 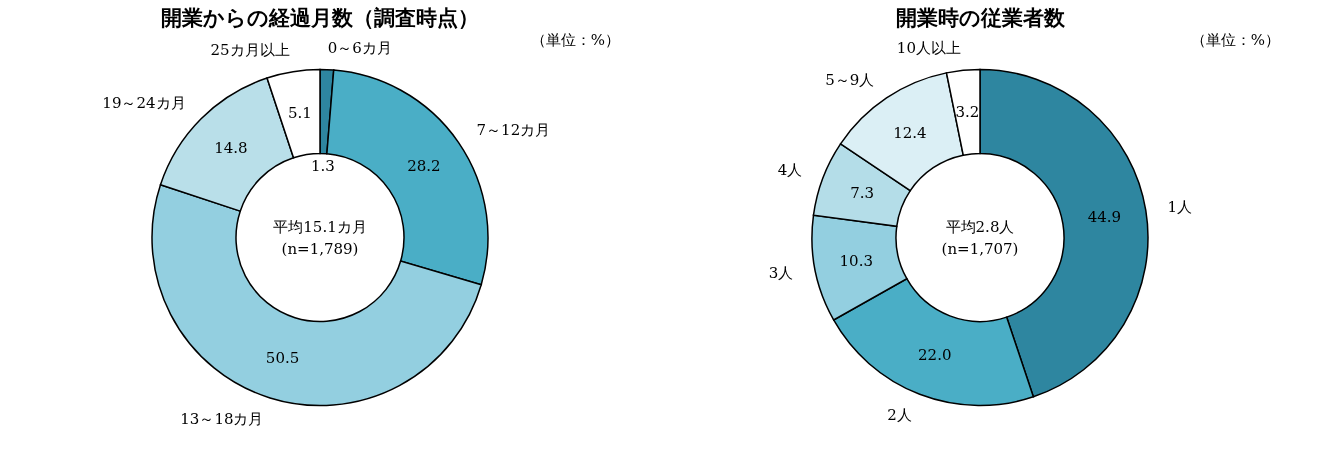 What do you see at coordinates (856, 261) in the screenshot?
I see `data-label: 10.3` at bounding box center [856, 261].